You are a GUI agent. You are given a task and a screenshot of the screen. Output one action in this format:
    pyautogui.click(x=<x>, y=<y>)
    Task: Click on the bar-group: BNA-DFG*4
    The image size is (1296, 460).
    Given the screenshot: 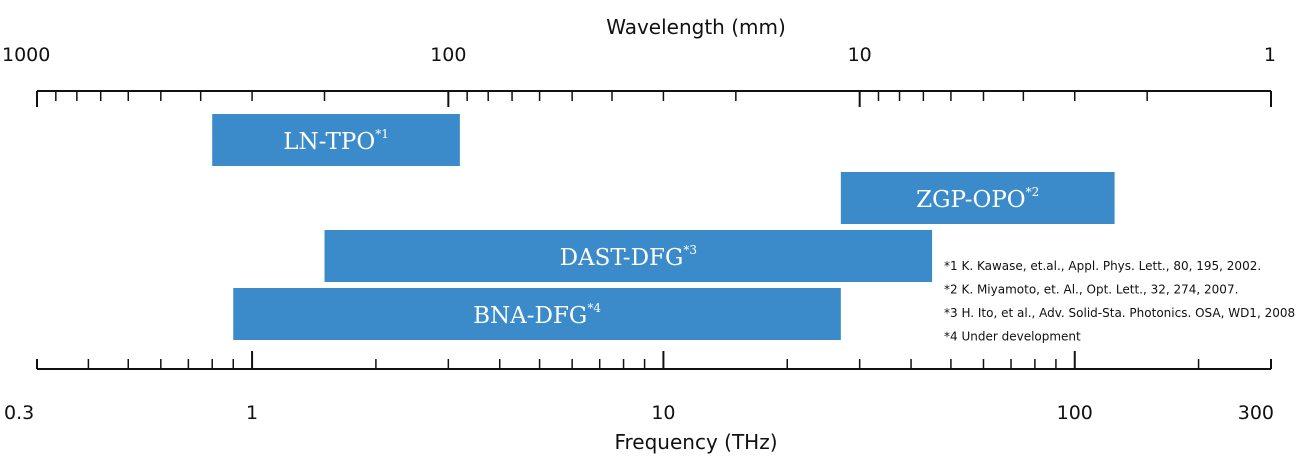 What is the action you would take?
    pyautogui.click(x=537, y=314)
    